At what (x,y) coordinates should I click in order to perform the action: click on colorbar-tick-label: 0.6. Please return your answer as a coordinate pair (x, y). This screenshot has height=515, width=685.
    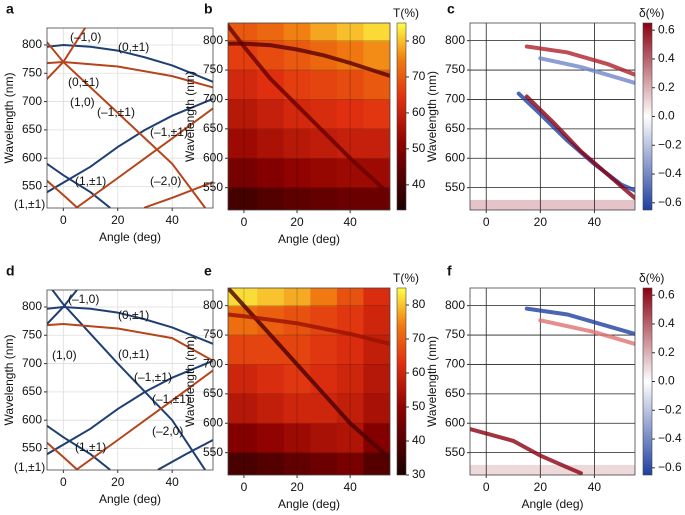
    Looking at the image, I should click on (666, 29).